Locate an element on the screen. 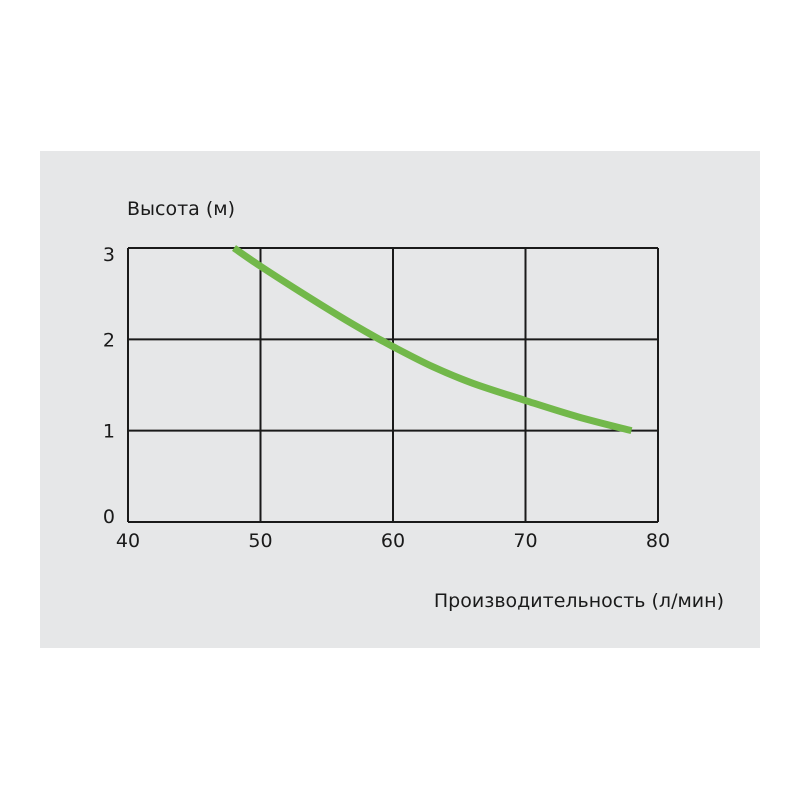  y-tick-label-2: 2 is located at coordinates (109, 340).